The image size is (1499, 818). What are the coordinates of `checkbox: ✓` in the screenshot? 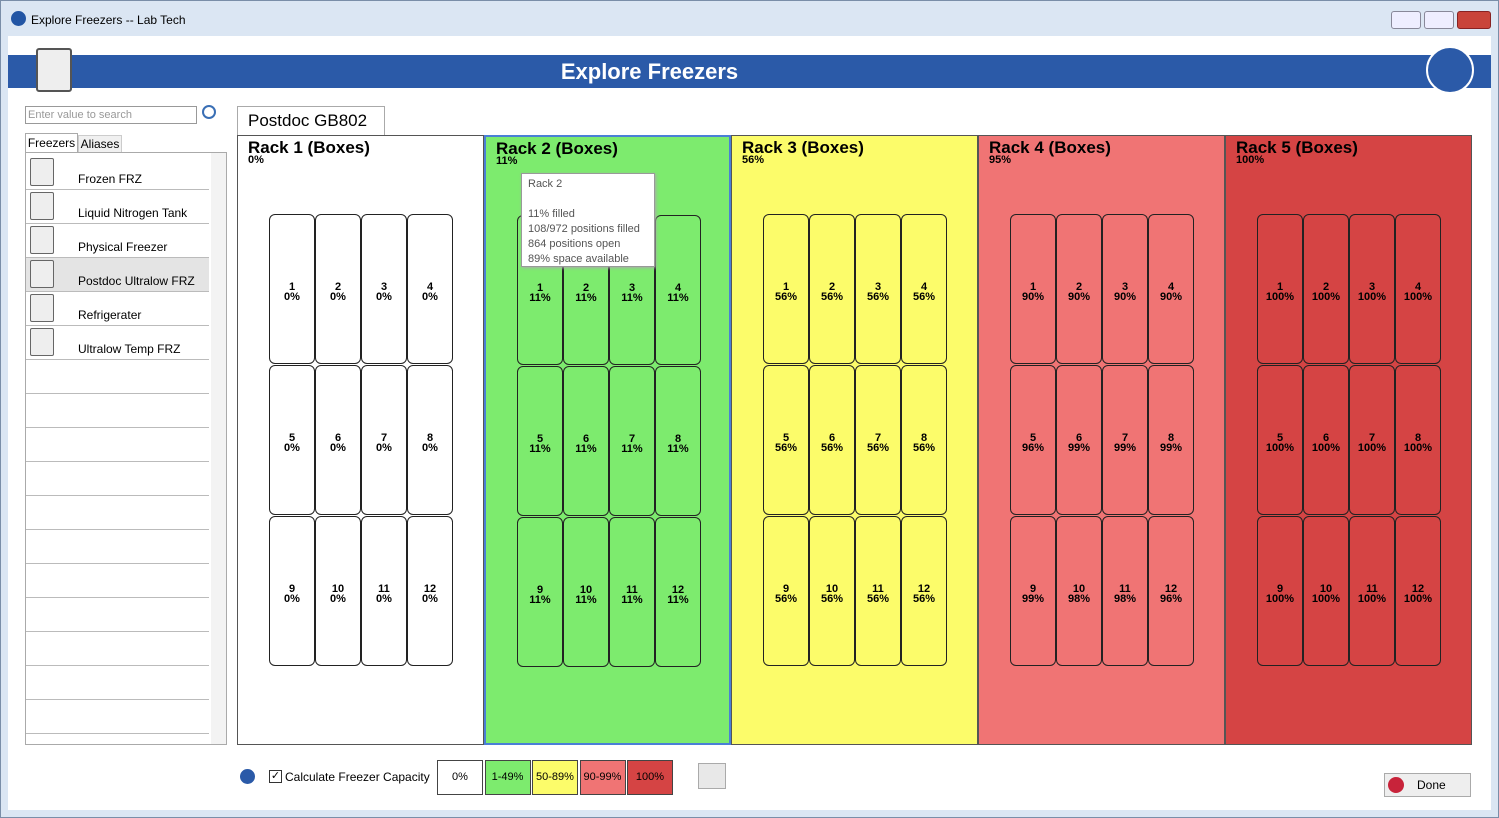 It's located at (275, 776).